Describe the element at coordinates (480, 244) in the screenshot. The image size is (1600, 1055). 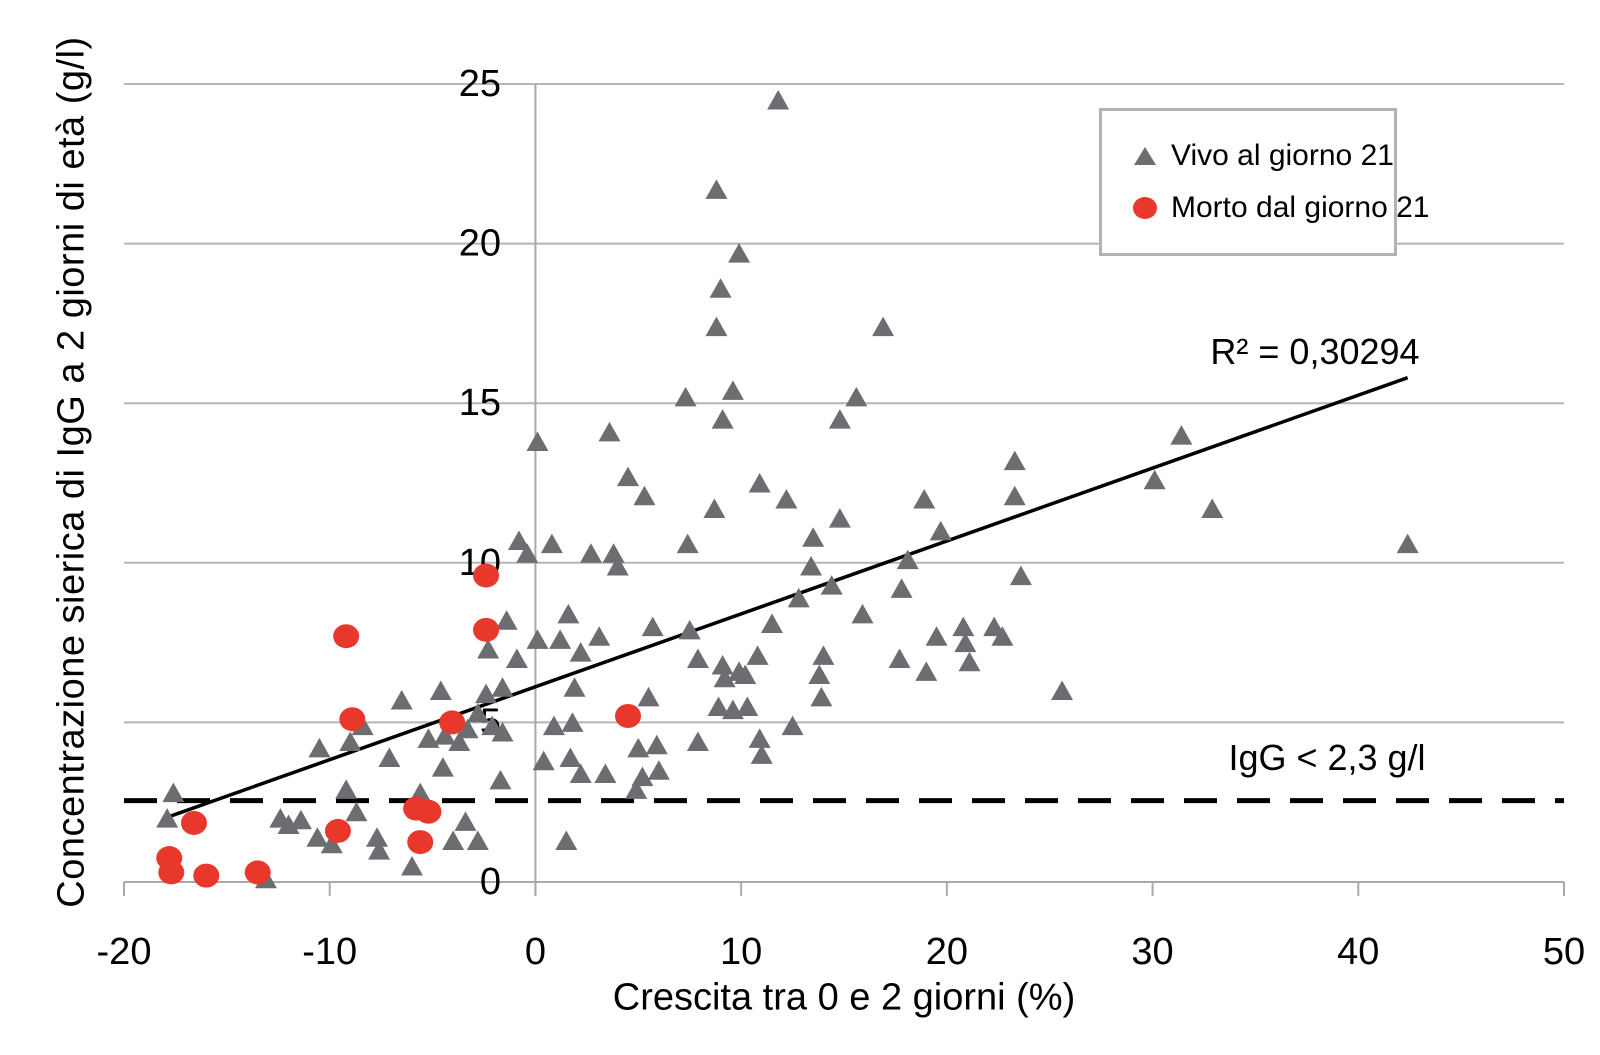
I see `y-tick-label: 20` at that location.